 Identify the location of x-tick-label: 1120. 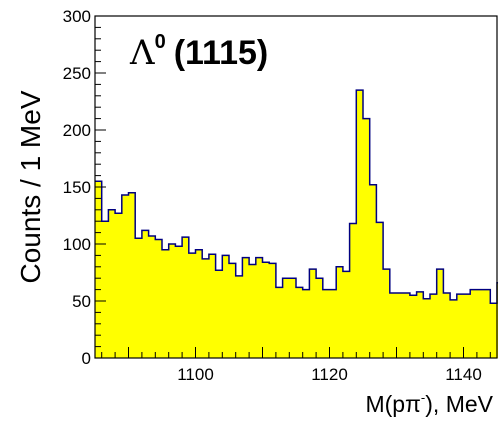
(329, 374).